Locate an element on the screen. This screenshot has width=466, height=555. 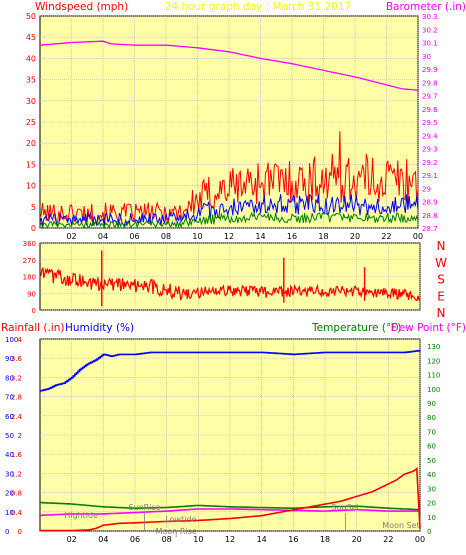
barometer-tick-label: 28.8 is located at coordinates (430, 216).